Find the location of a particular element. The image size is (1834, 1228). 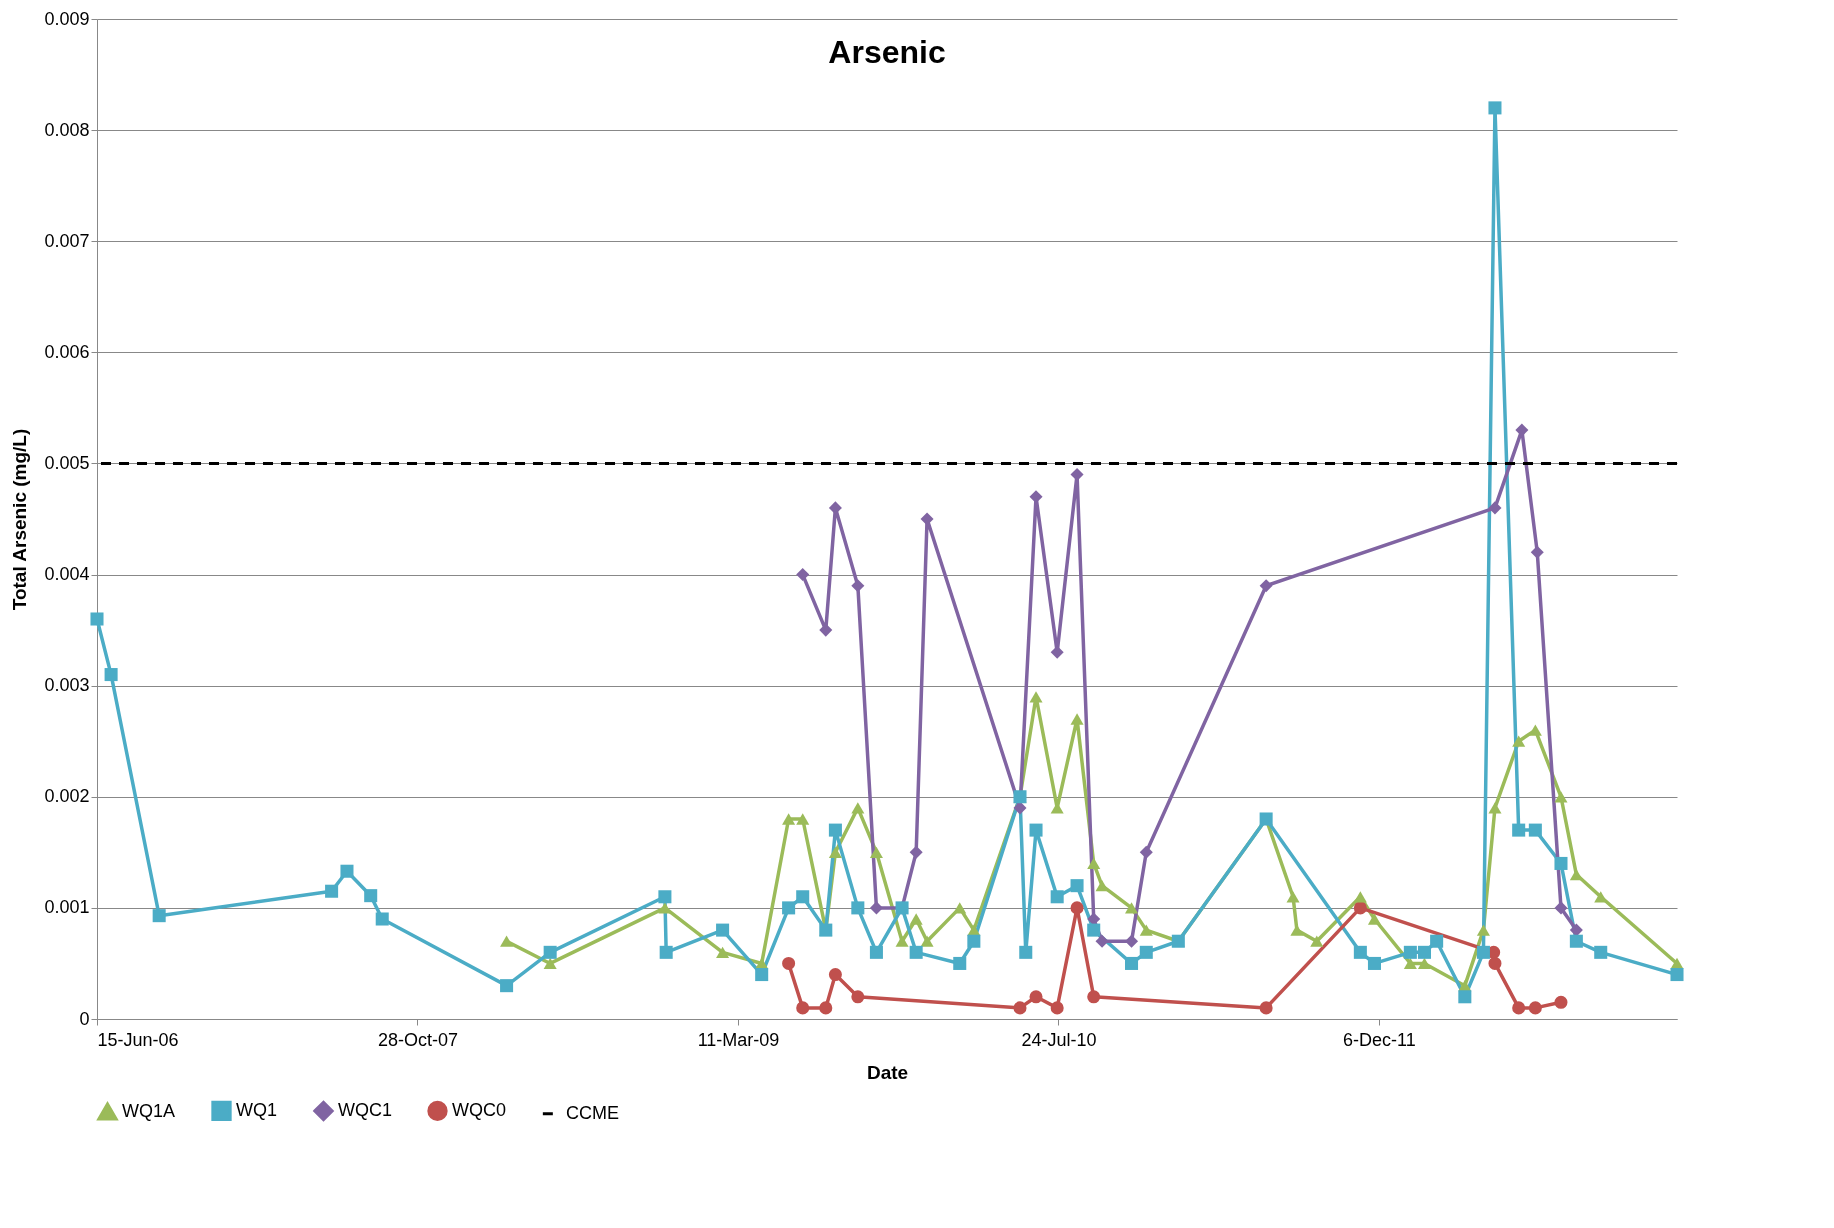

x-axis-title: Date is located at coordinates (887, 1072).